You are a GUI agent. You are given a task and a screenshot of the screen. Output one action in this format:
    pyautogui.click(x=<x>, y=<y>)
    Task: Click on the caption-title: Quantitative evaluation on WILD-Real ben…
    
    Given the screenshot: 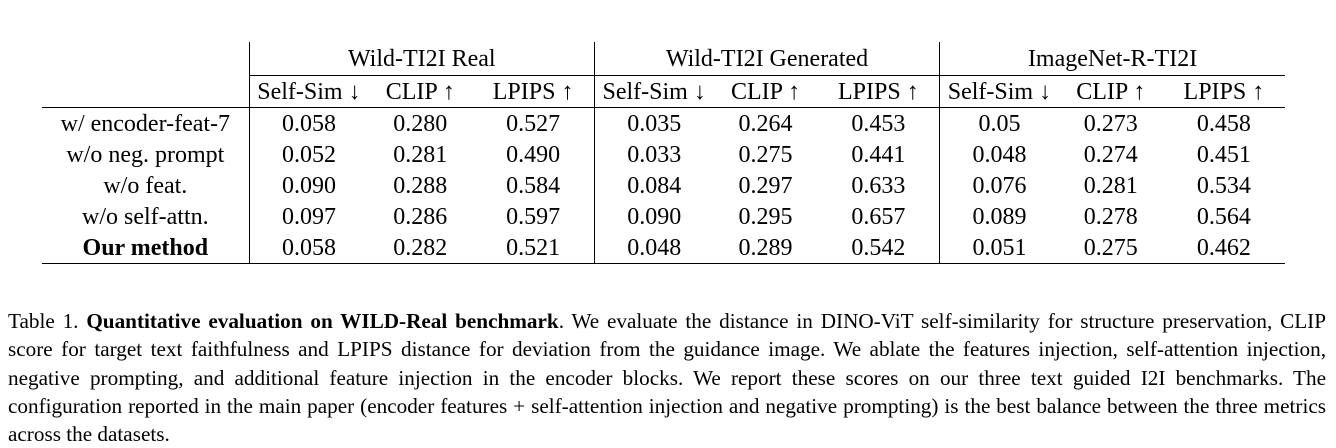 What is the action you would take?
    pyautogui.click(x=322, y=321)
    